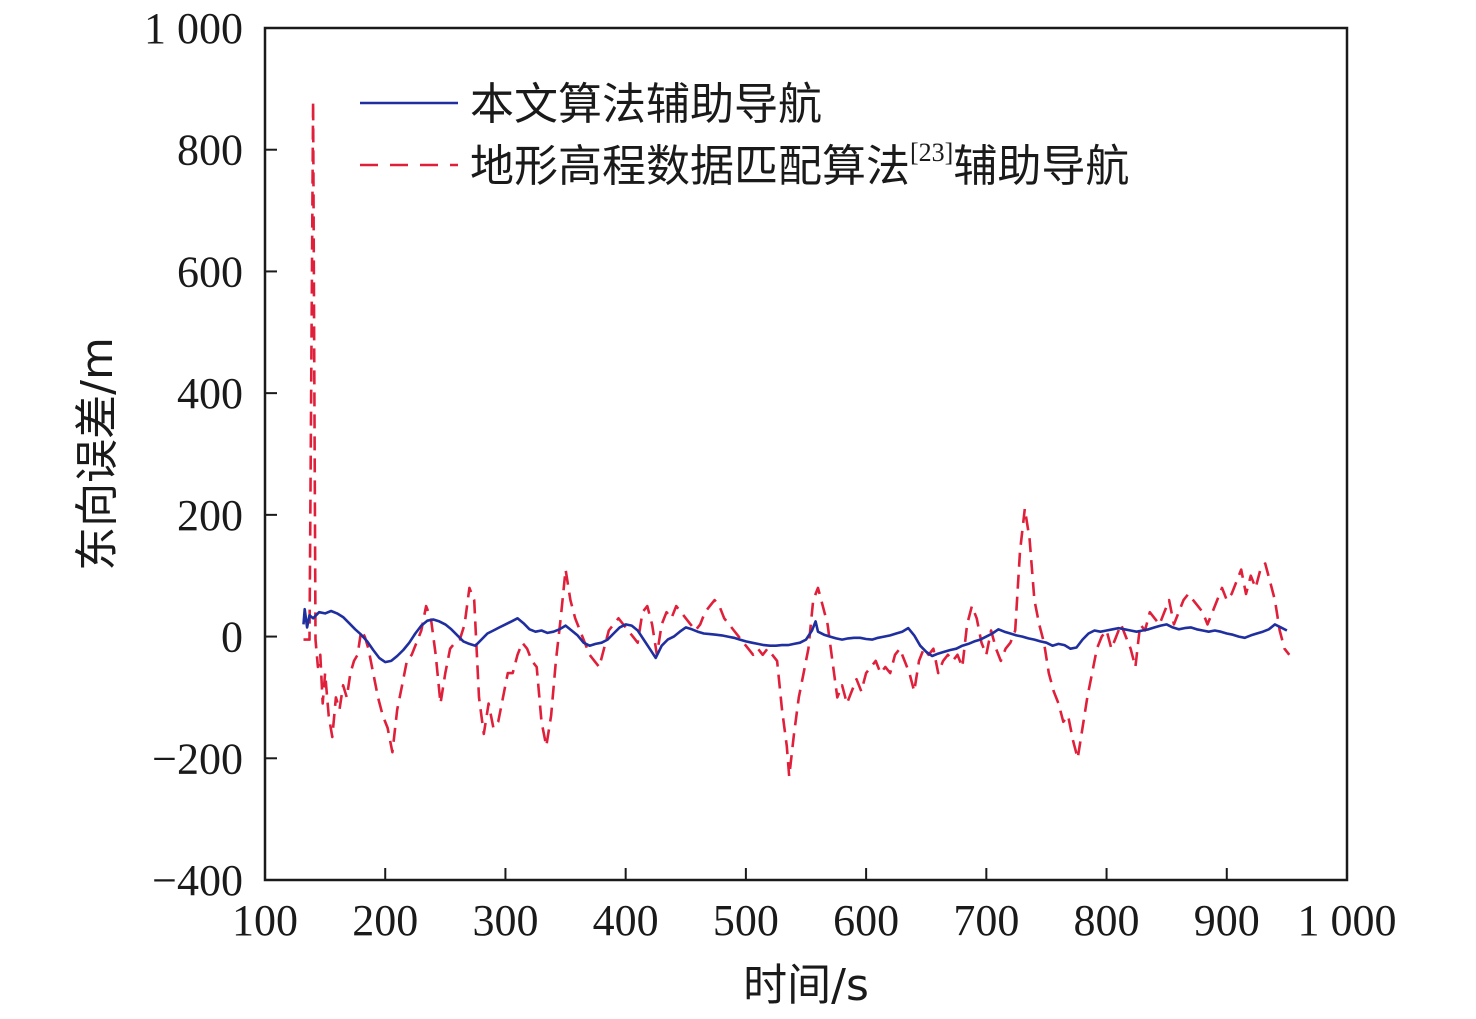 This screenshot has width=1476, height=1019. Describe the element at coordinates (1107, 920) in the screenshot. I see `x-tick-label: 800` at that location.